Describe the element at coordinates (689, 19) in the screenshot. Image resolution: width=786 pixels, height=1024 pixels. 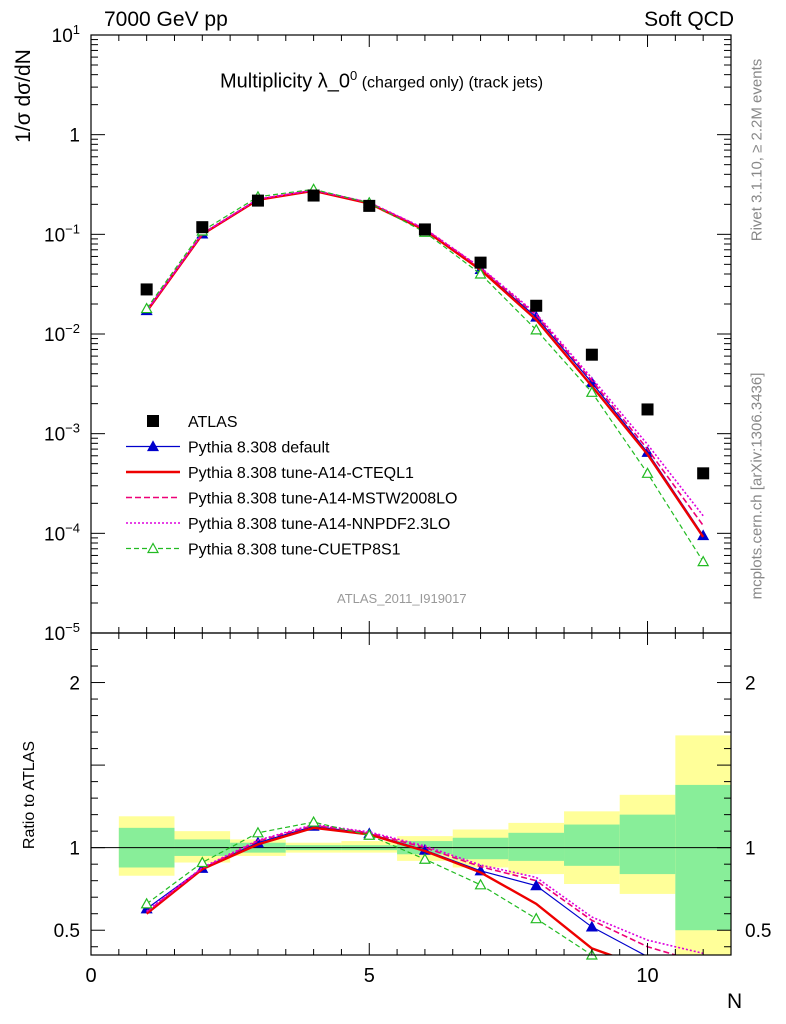
I see `process-label: Soft QCD` at that location.